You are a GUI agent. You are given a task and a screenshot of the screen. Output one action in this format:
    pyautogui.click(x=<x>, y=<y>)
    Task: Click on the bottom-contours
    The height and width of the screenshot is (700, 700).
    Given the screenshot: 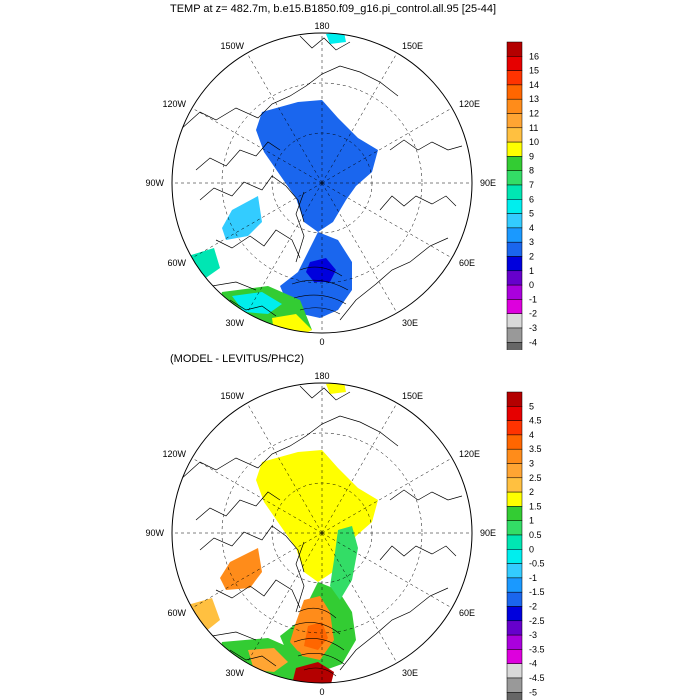 What is the action you would take?
    pyautogui.click(x=318, y=642)
    